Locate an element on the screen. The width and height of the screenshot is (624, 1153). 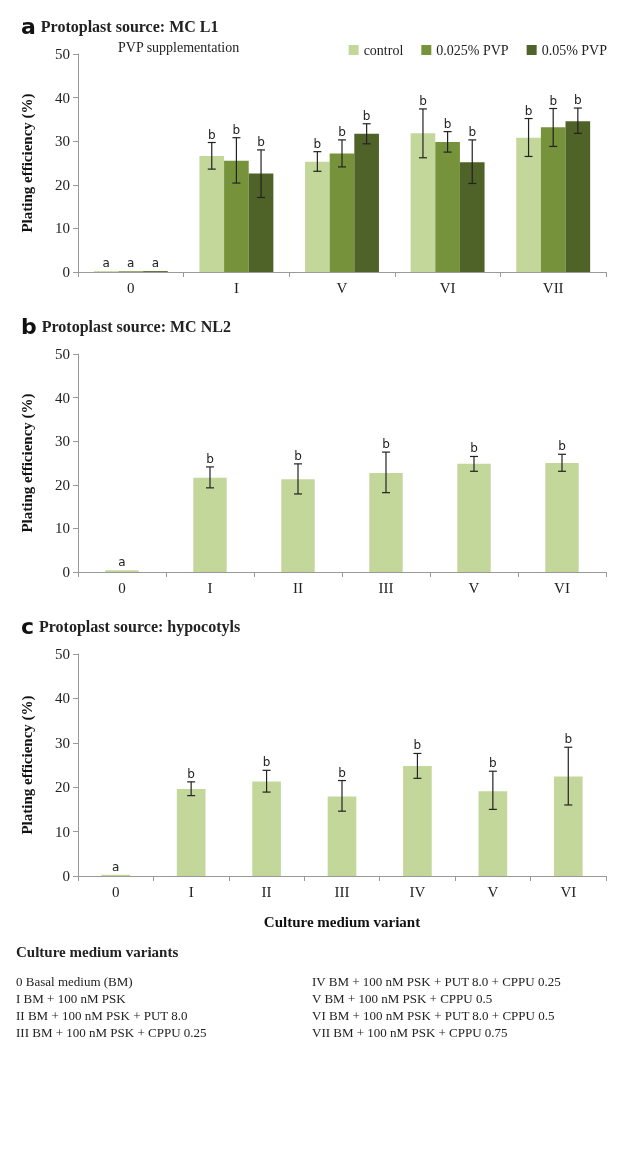
text: Culture medium variants is located at coordinates (98, 952).